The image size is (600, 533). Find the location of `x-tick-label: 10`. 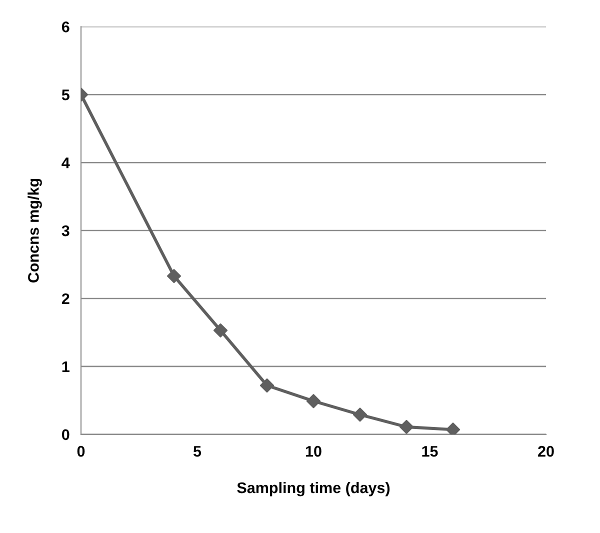

x-tick-label: 10 is located at coordinates (314, 451).